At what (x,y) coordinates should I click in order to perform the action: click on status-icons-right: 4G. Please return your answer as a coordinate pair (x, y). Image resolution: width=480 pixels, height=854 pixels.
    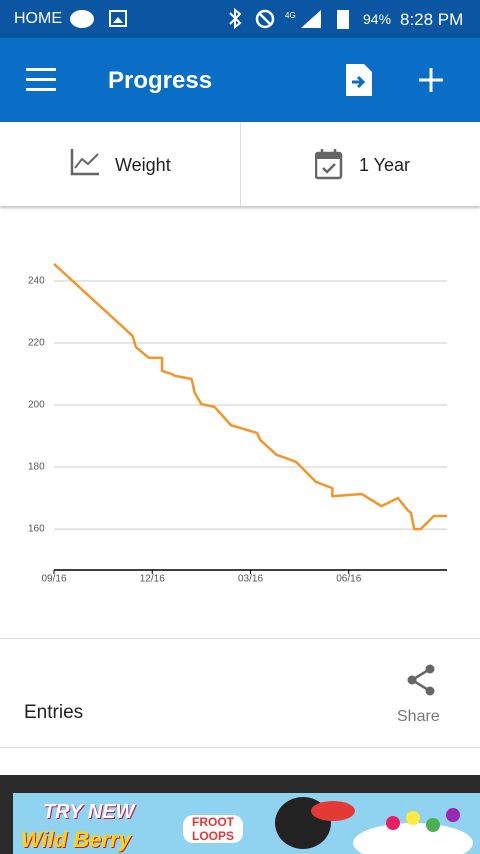
    Looking at the image, I should click on (289, 19).